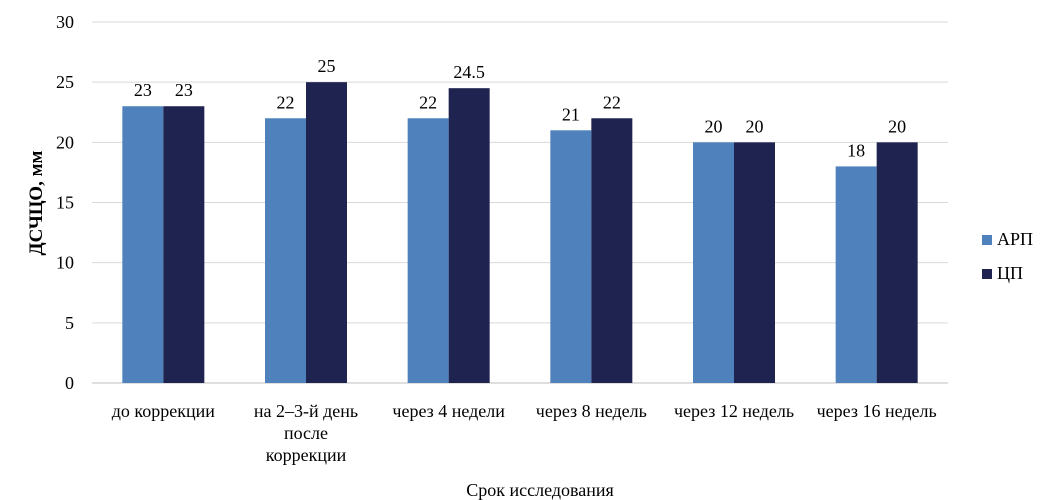 The width and height of the screenshot is (1064, 500). Describe the element at coordinates (1015, 239) in the screenshot. I see `legend-label: АРП` at that location.